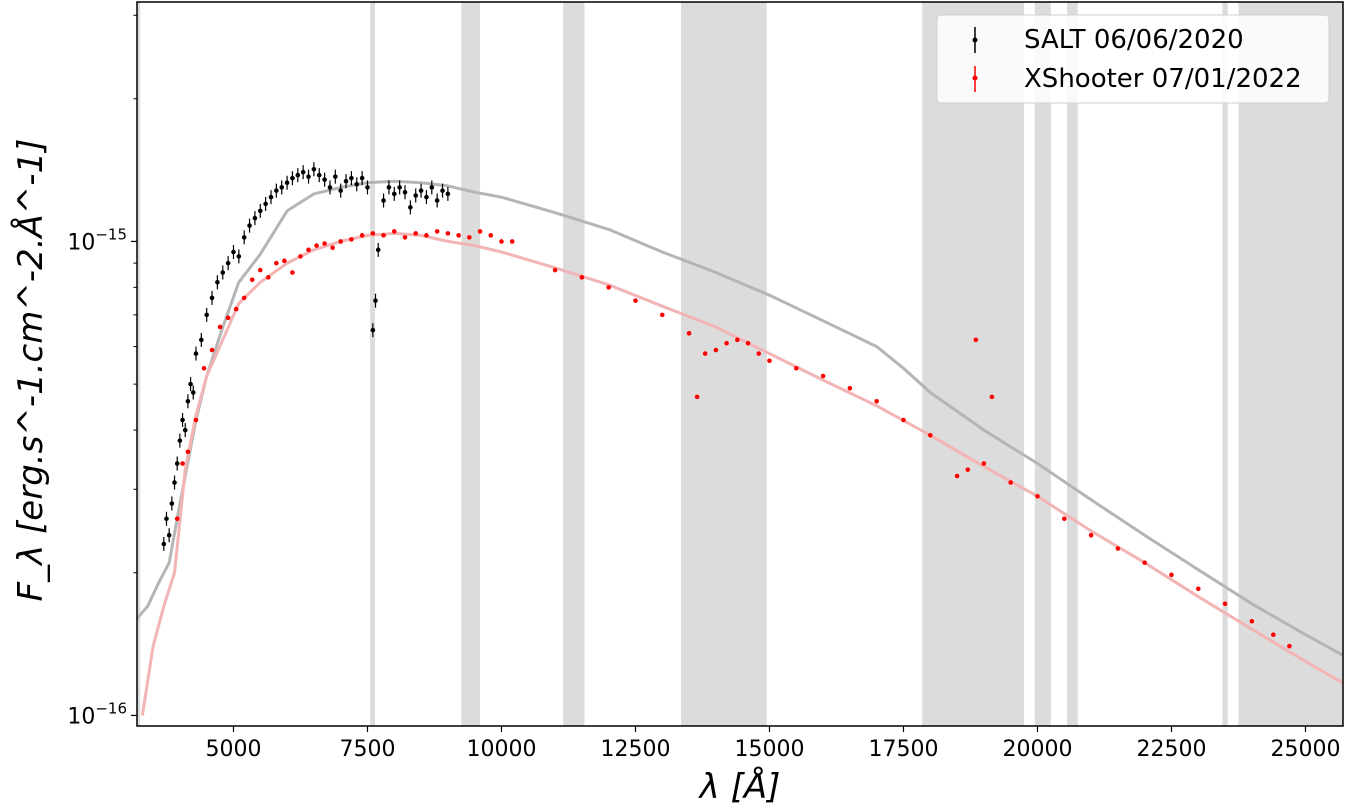 Image resolution: width=1350 pixels, height=806 pixels. What do you see at coordinates (1133, 59) in the screenshot?
I see `legend-box` at bounding box center [1133, 59].